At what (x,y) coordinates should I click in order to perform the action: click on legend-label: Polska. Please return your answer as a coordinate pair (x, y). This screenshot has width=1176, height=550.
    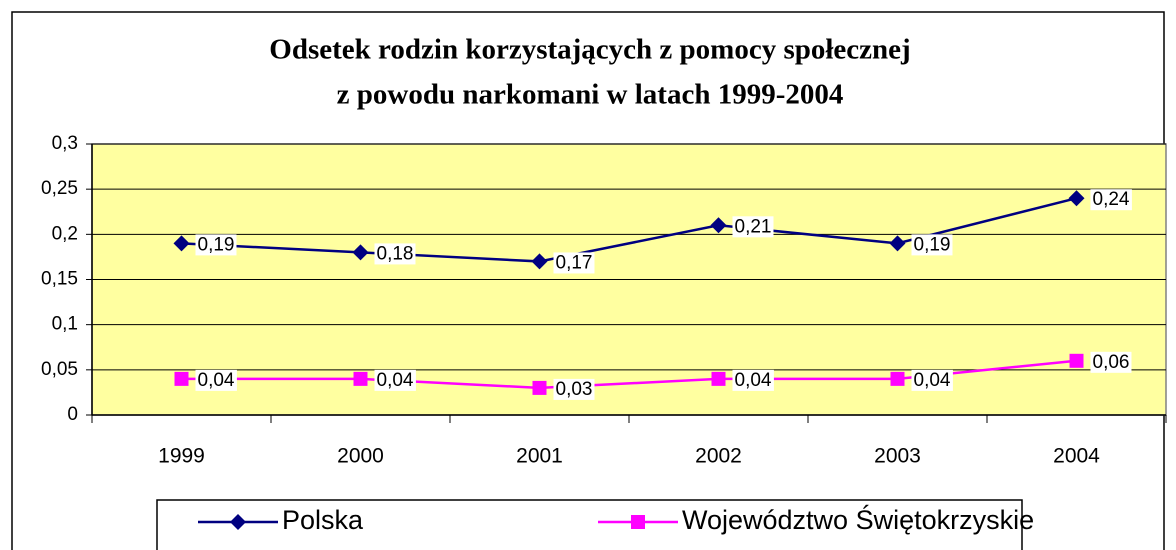
    Looking at the image, I should click on (323, 520).